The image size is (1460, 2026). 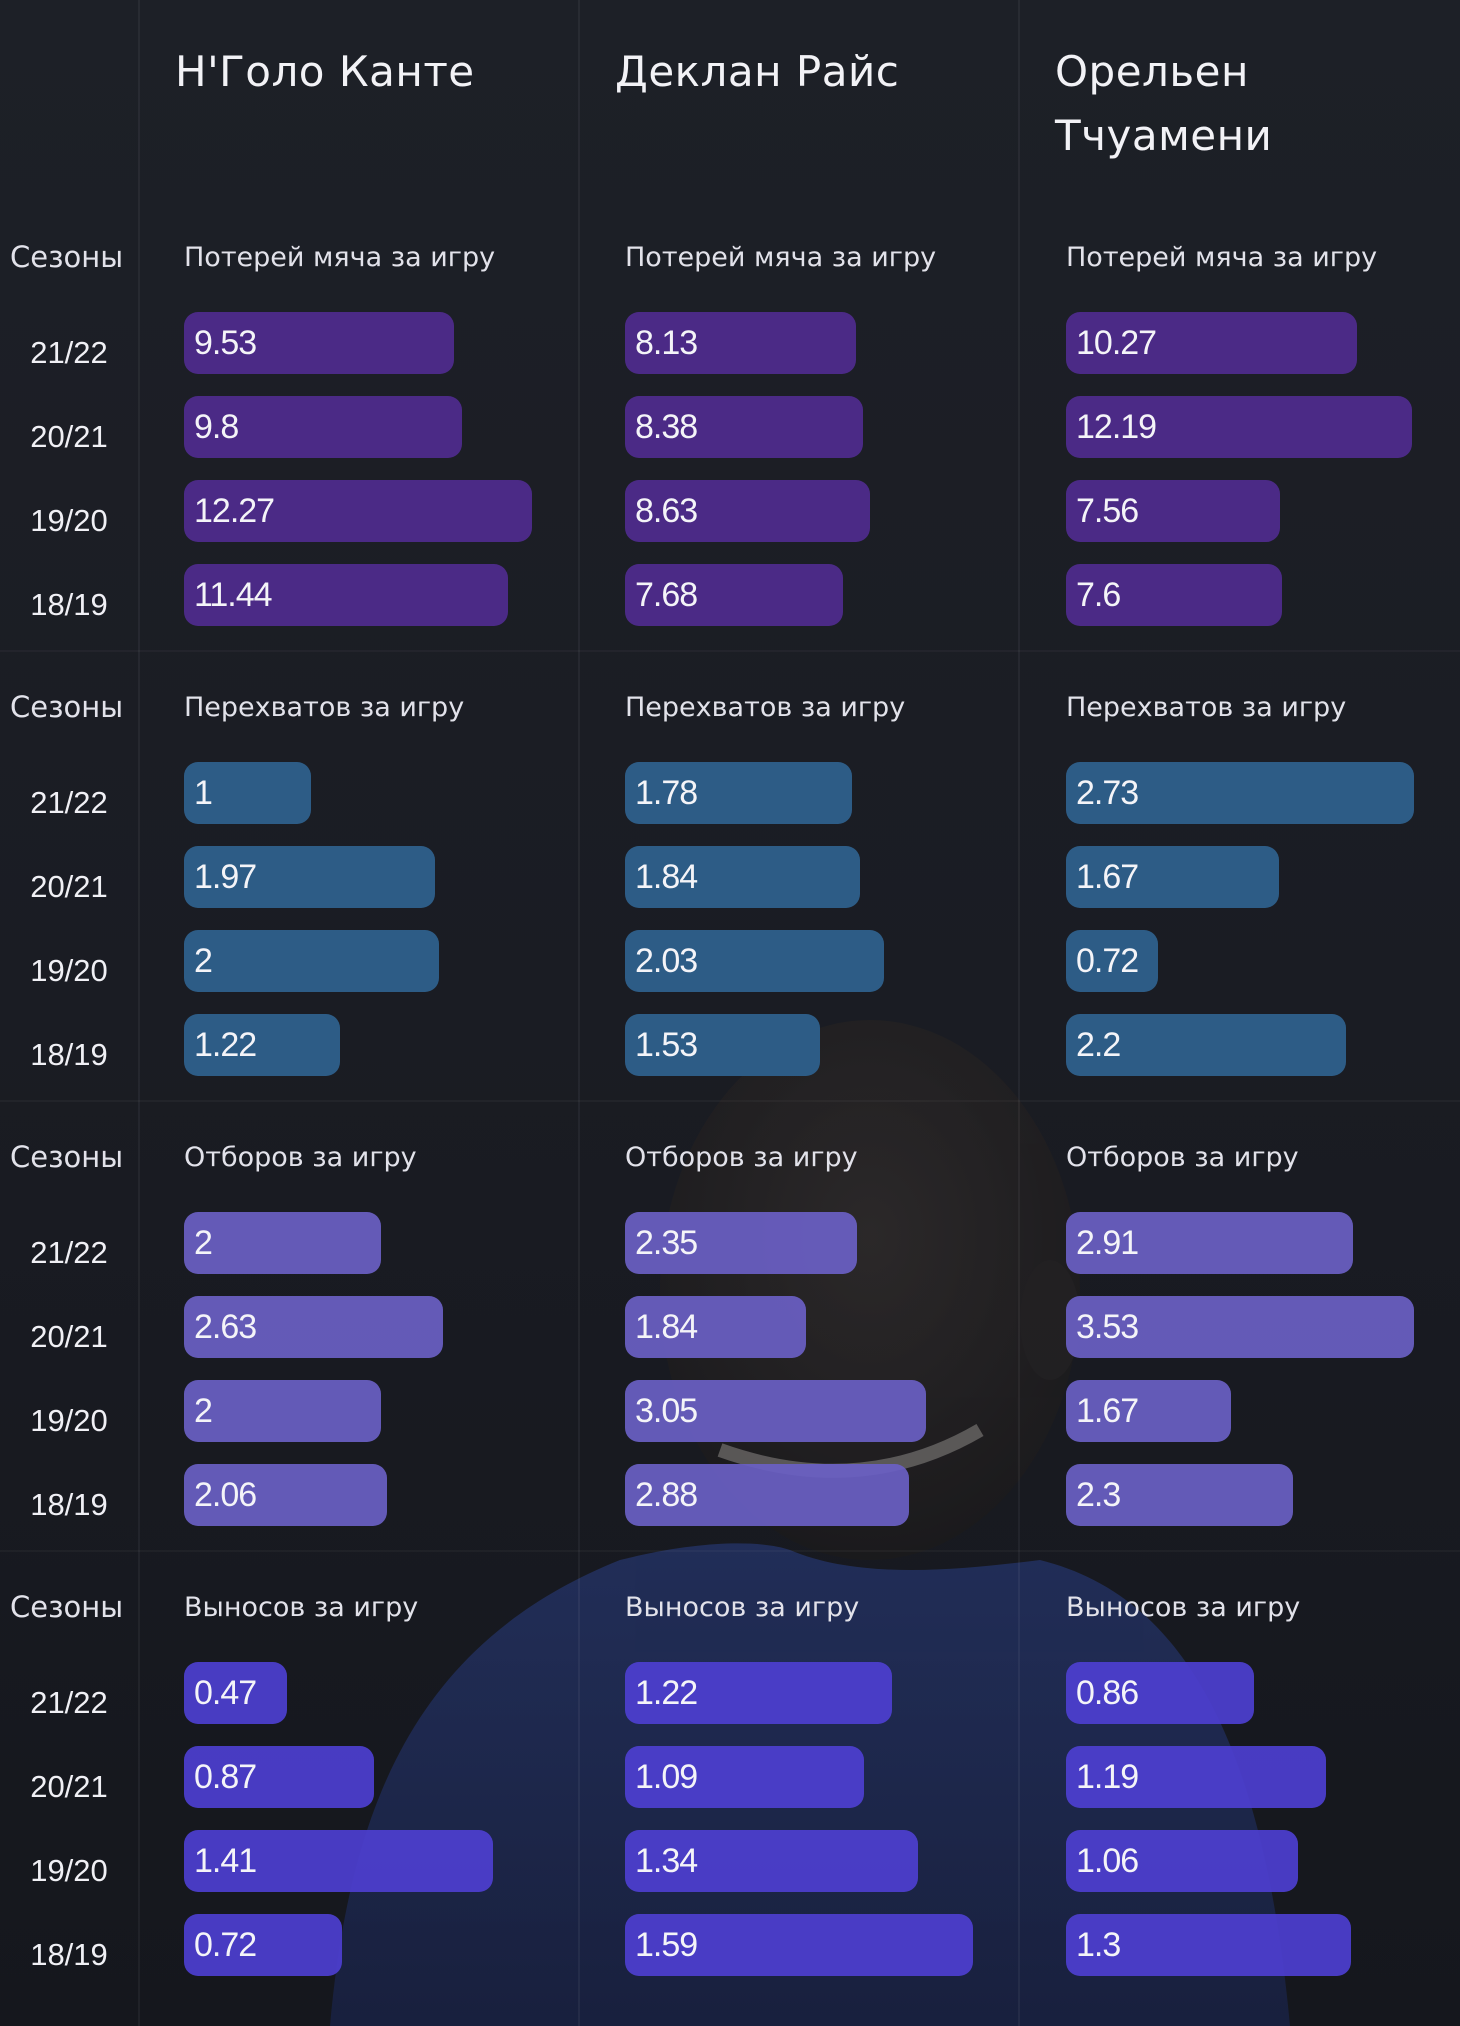 I want to click on bar-value-label: 0.86, so click(x=1107, y=1693).